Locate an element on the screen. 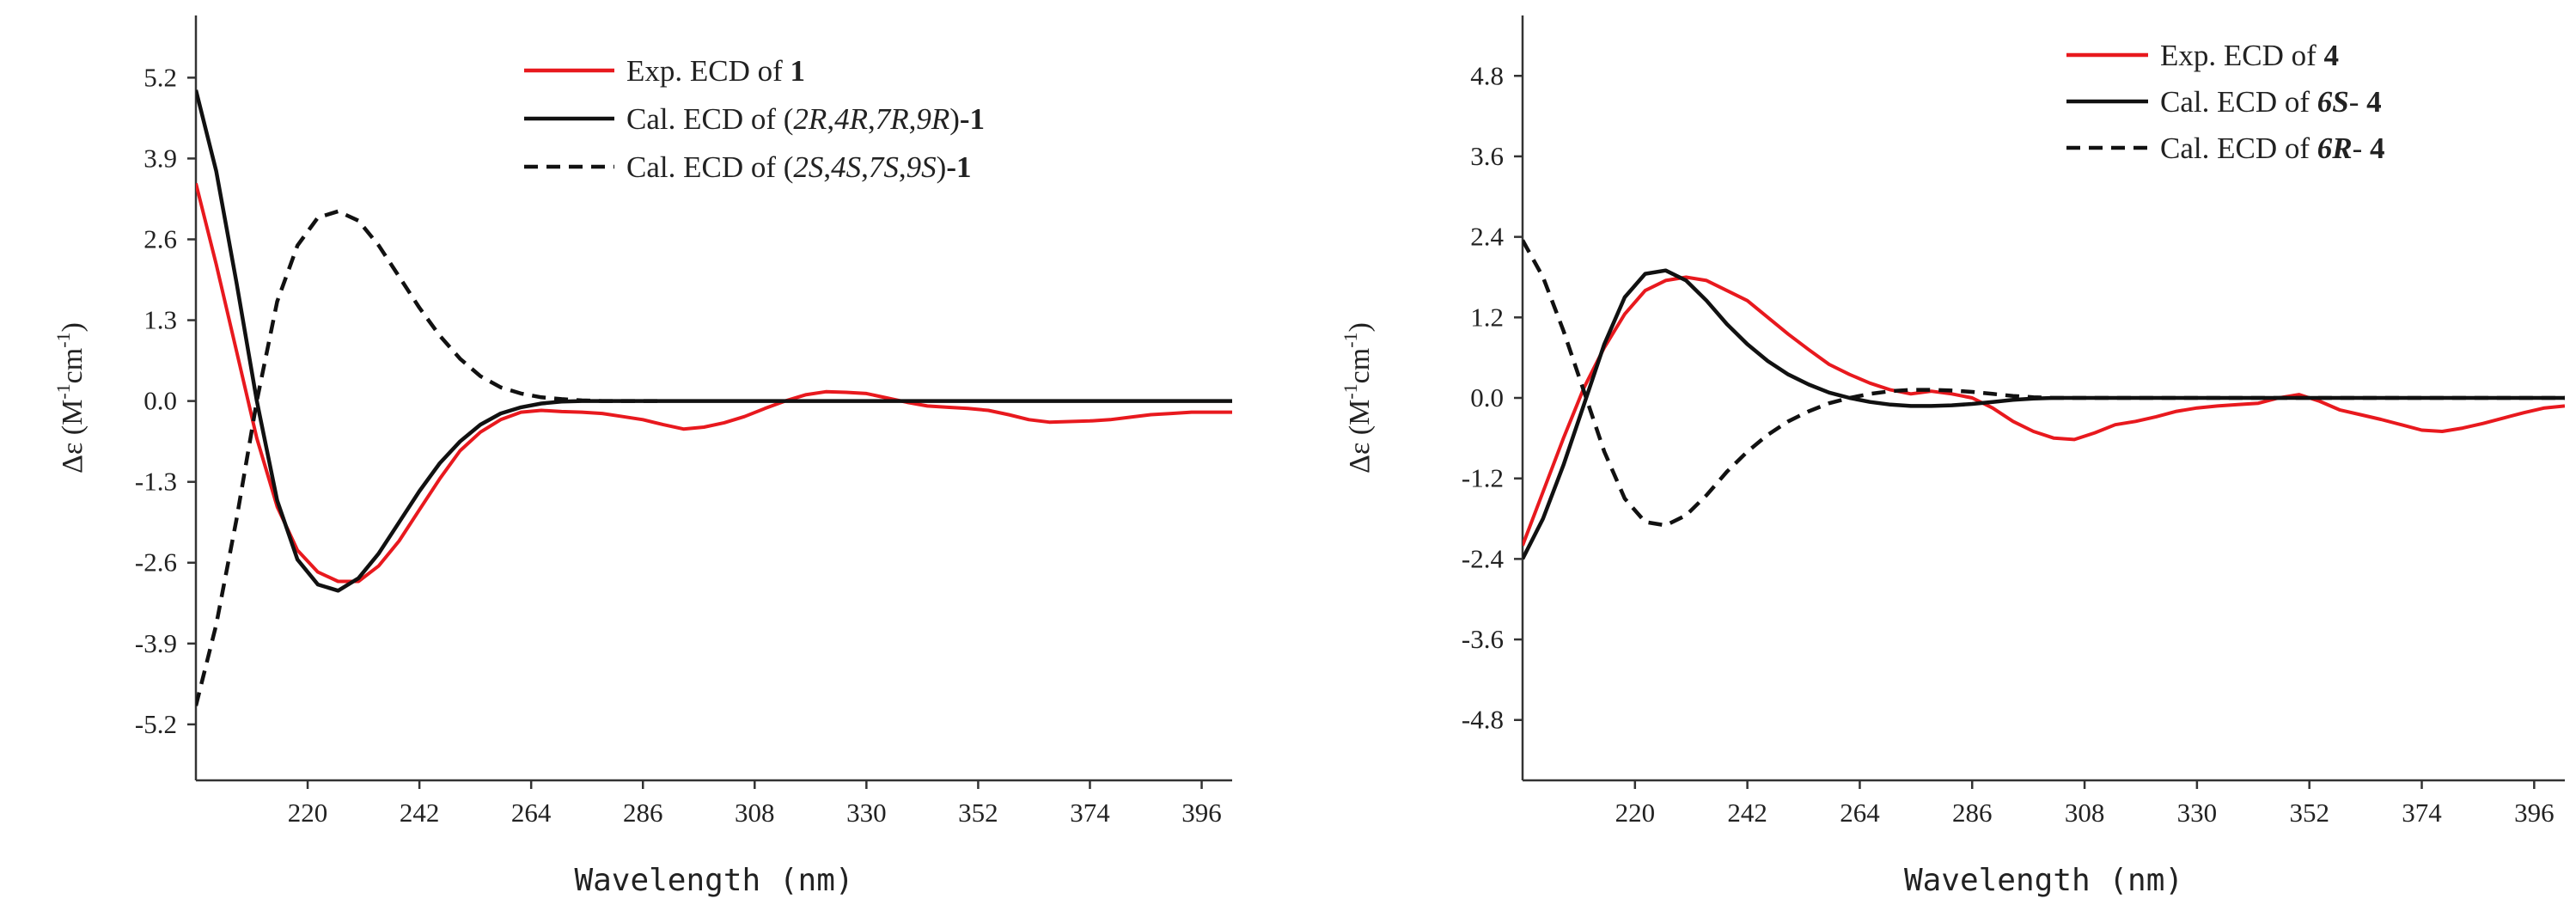 Image resolution: width=2576 pixels, height=917 pixels. legend-label: Cal. ECD of 6S- 4 is located at coordinates (2271, 102).